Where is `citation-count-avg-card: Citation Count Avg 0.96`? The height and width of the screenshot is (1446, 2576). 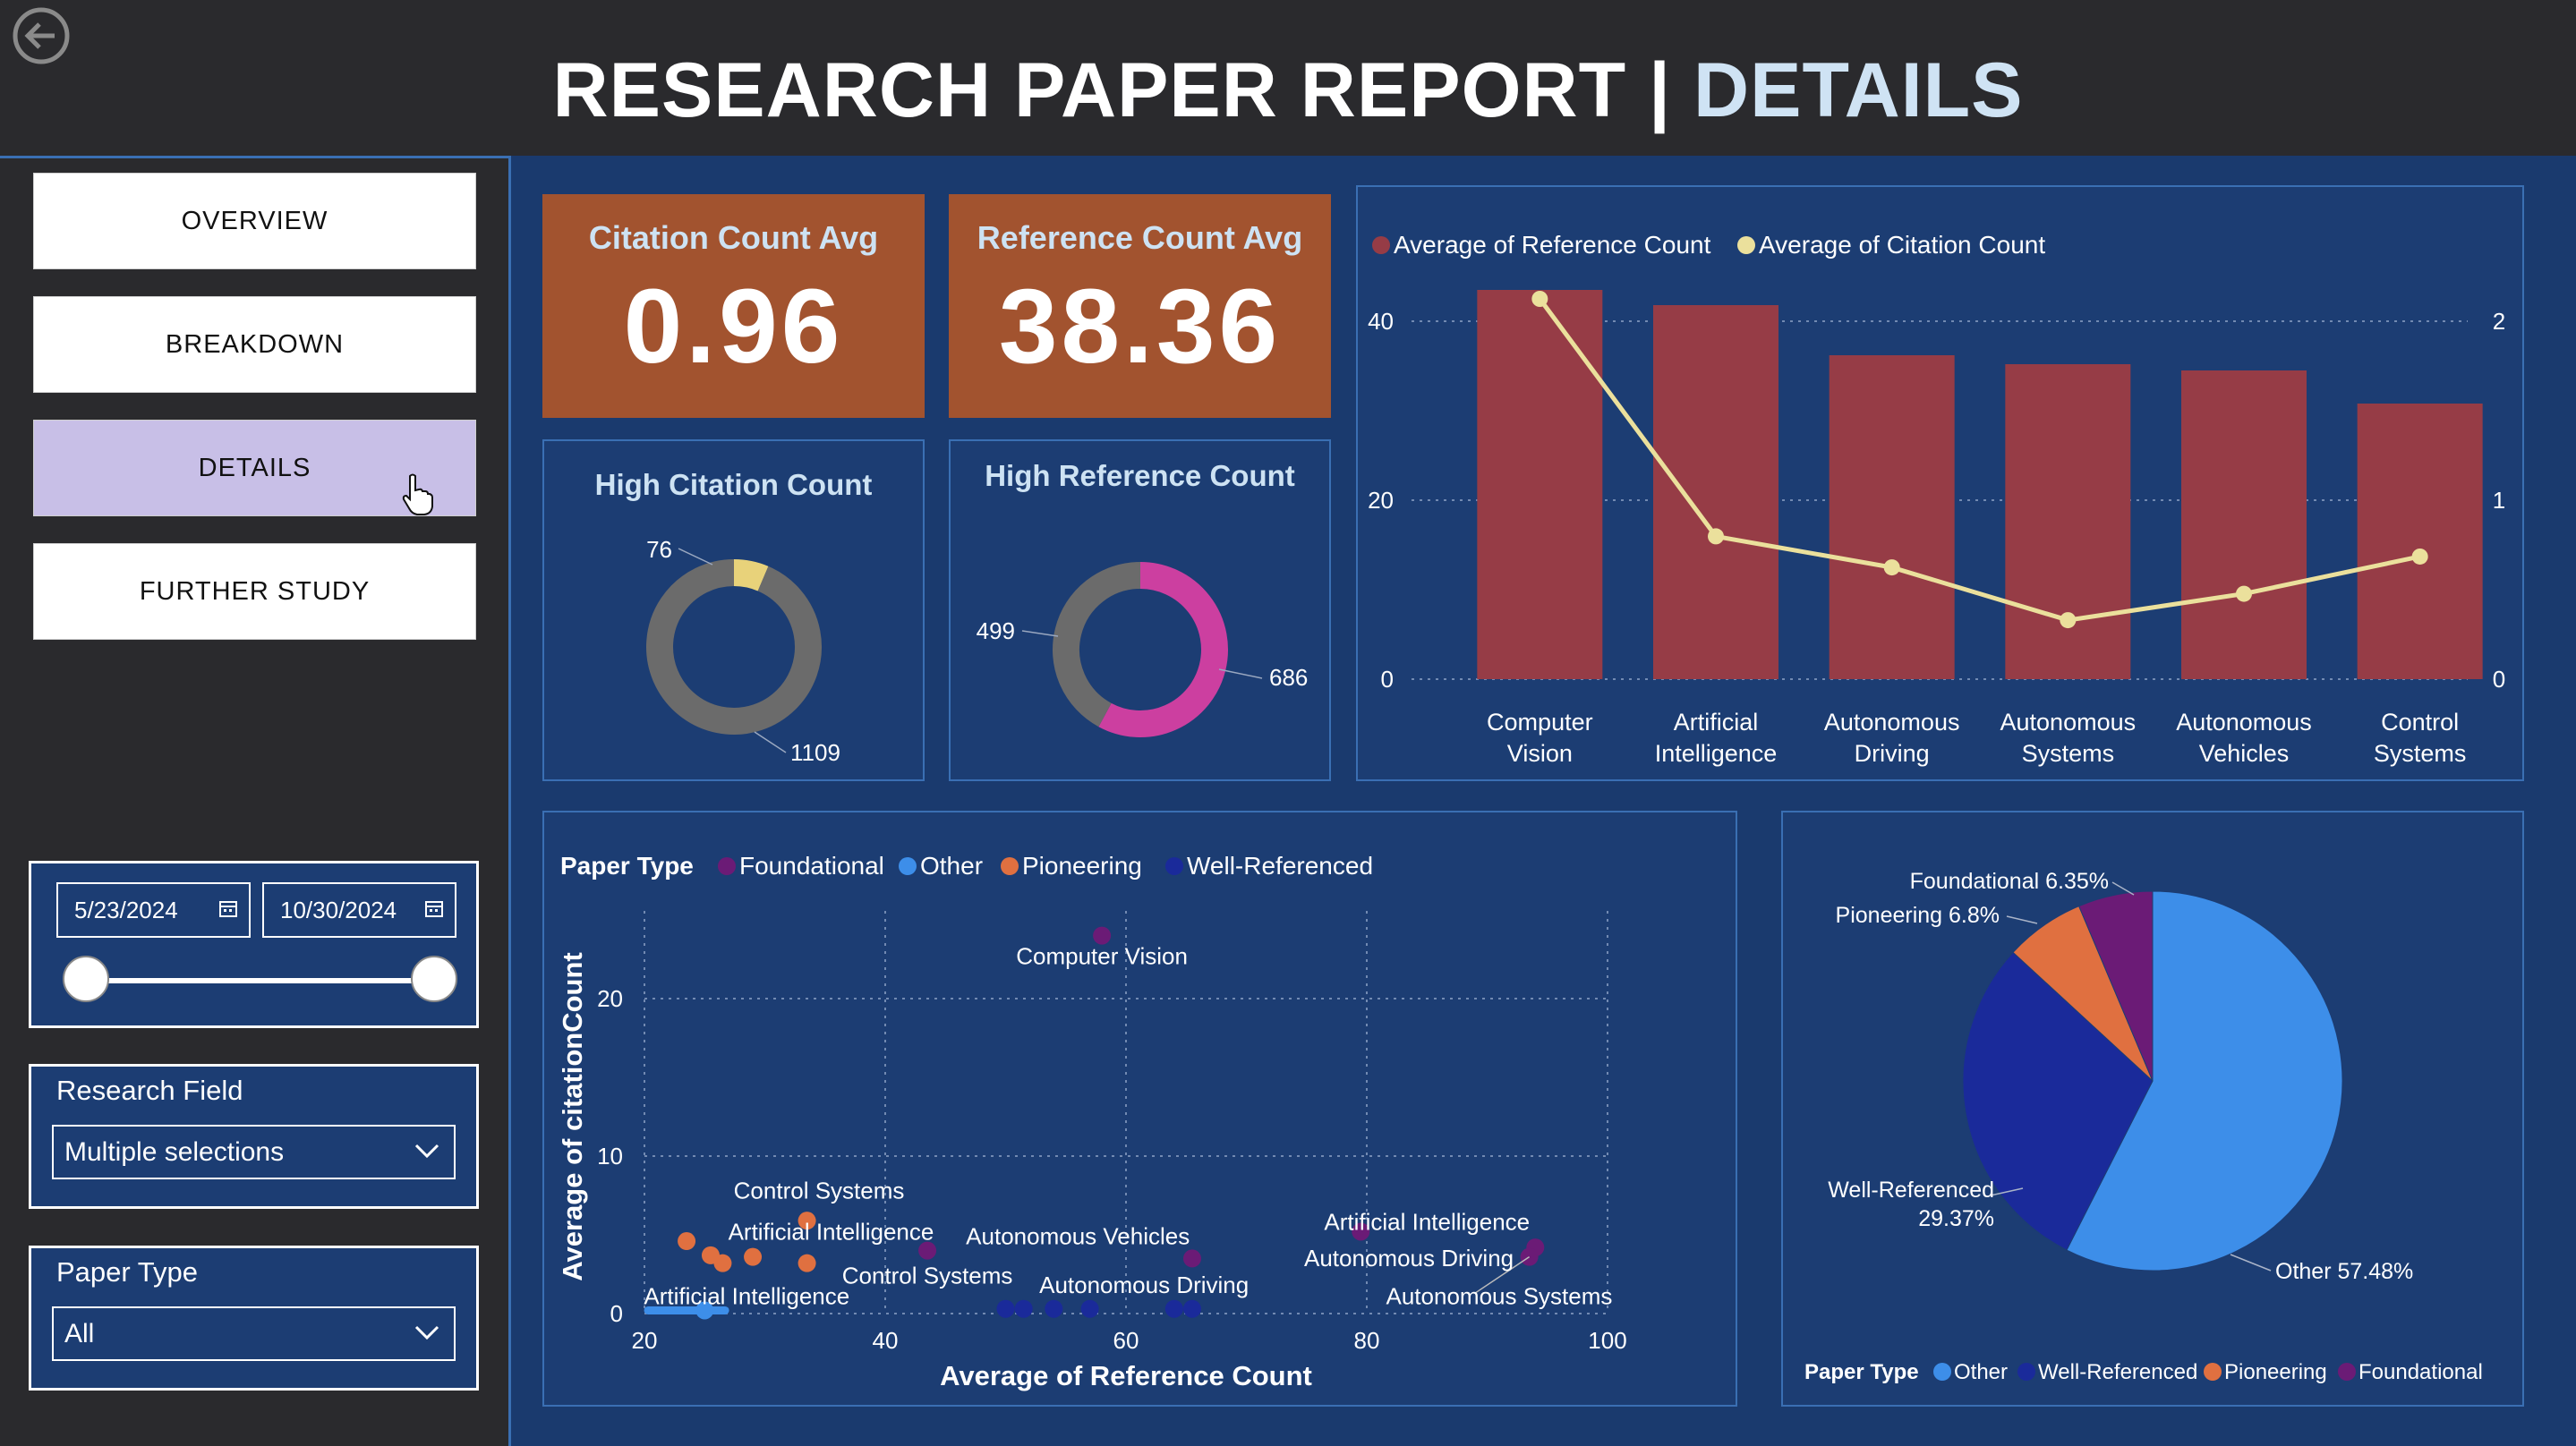
citation-count-avg-card: Citation Count Avg 0.96 is located at coordinates (733, 306).